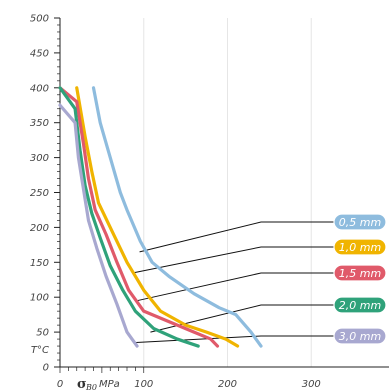 The image size is (389, 392). I want to click on x-tick-label: 0, so click(60, 384).